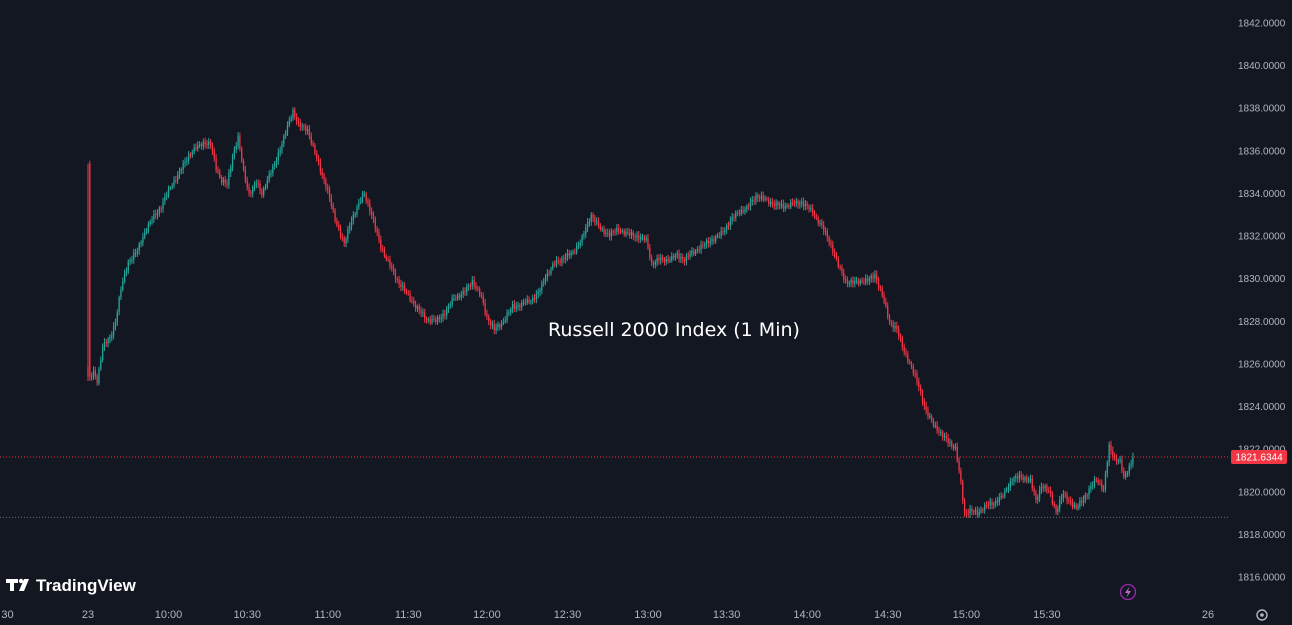 Image resolution: width=1292 pixels, height=625 pixels. I want to click on tradingview-logo: TradingView, so click(71, 585).